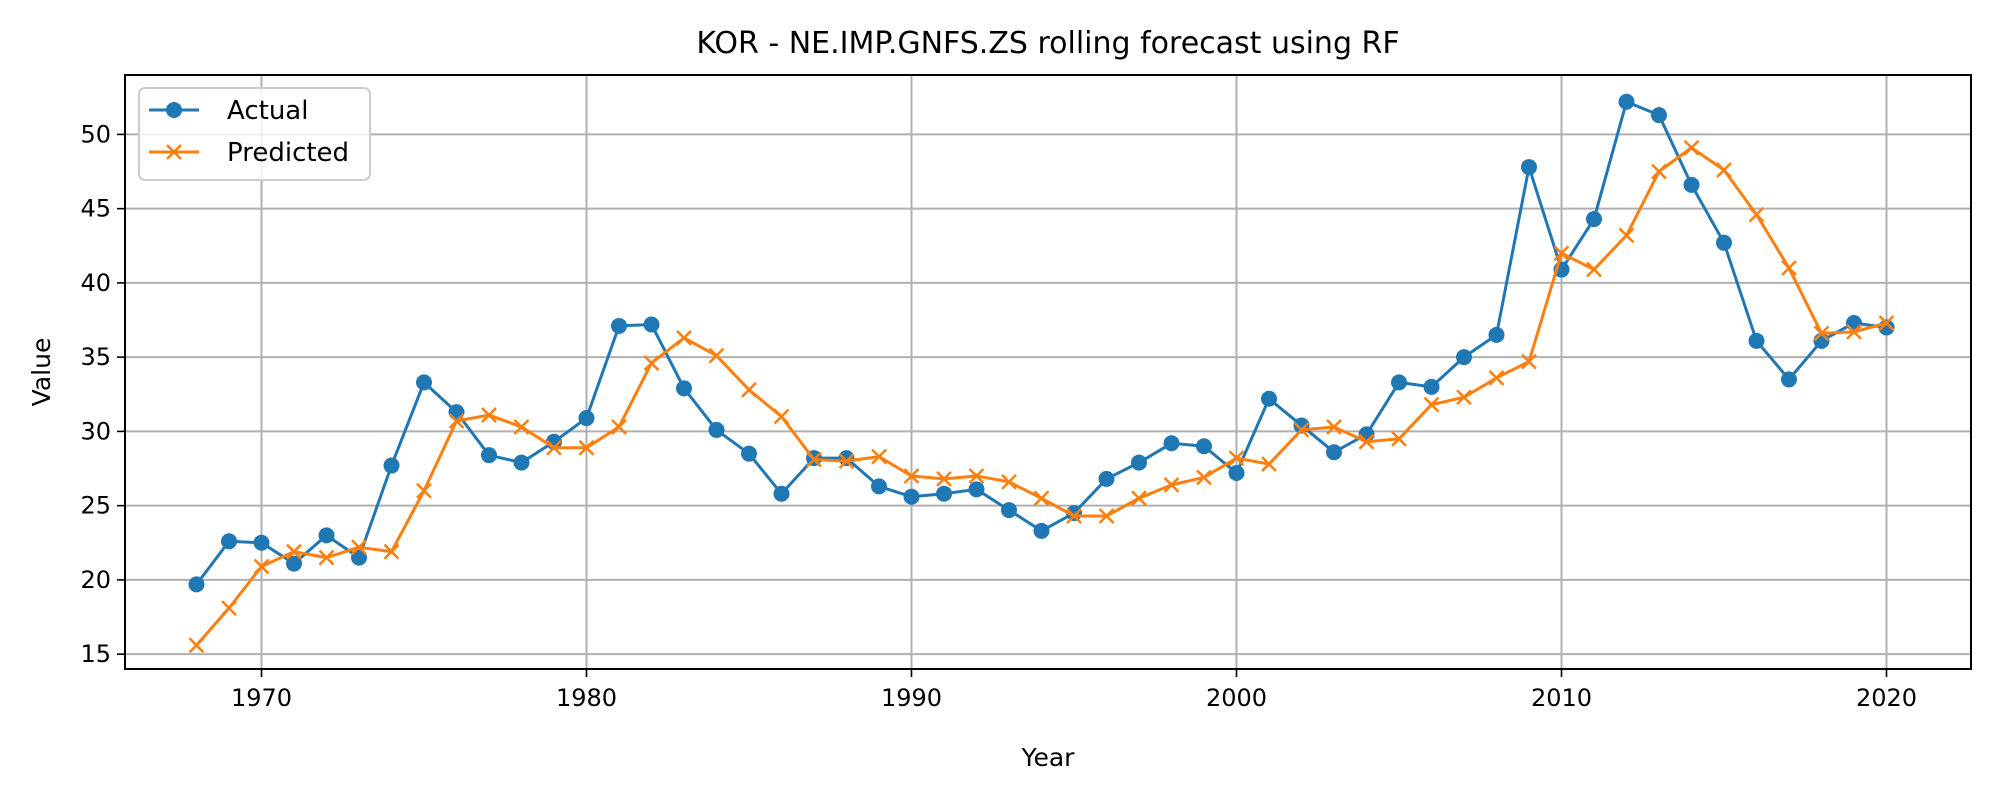 The image size is (2000, 800). Describe the element at coordinates (267, 111) in the screenshot. I see `legend-label-actual: Actual` at that location.